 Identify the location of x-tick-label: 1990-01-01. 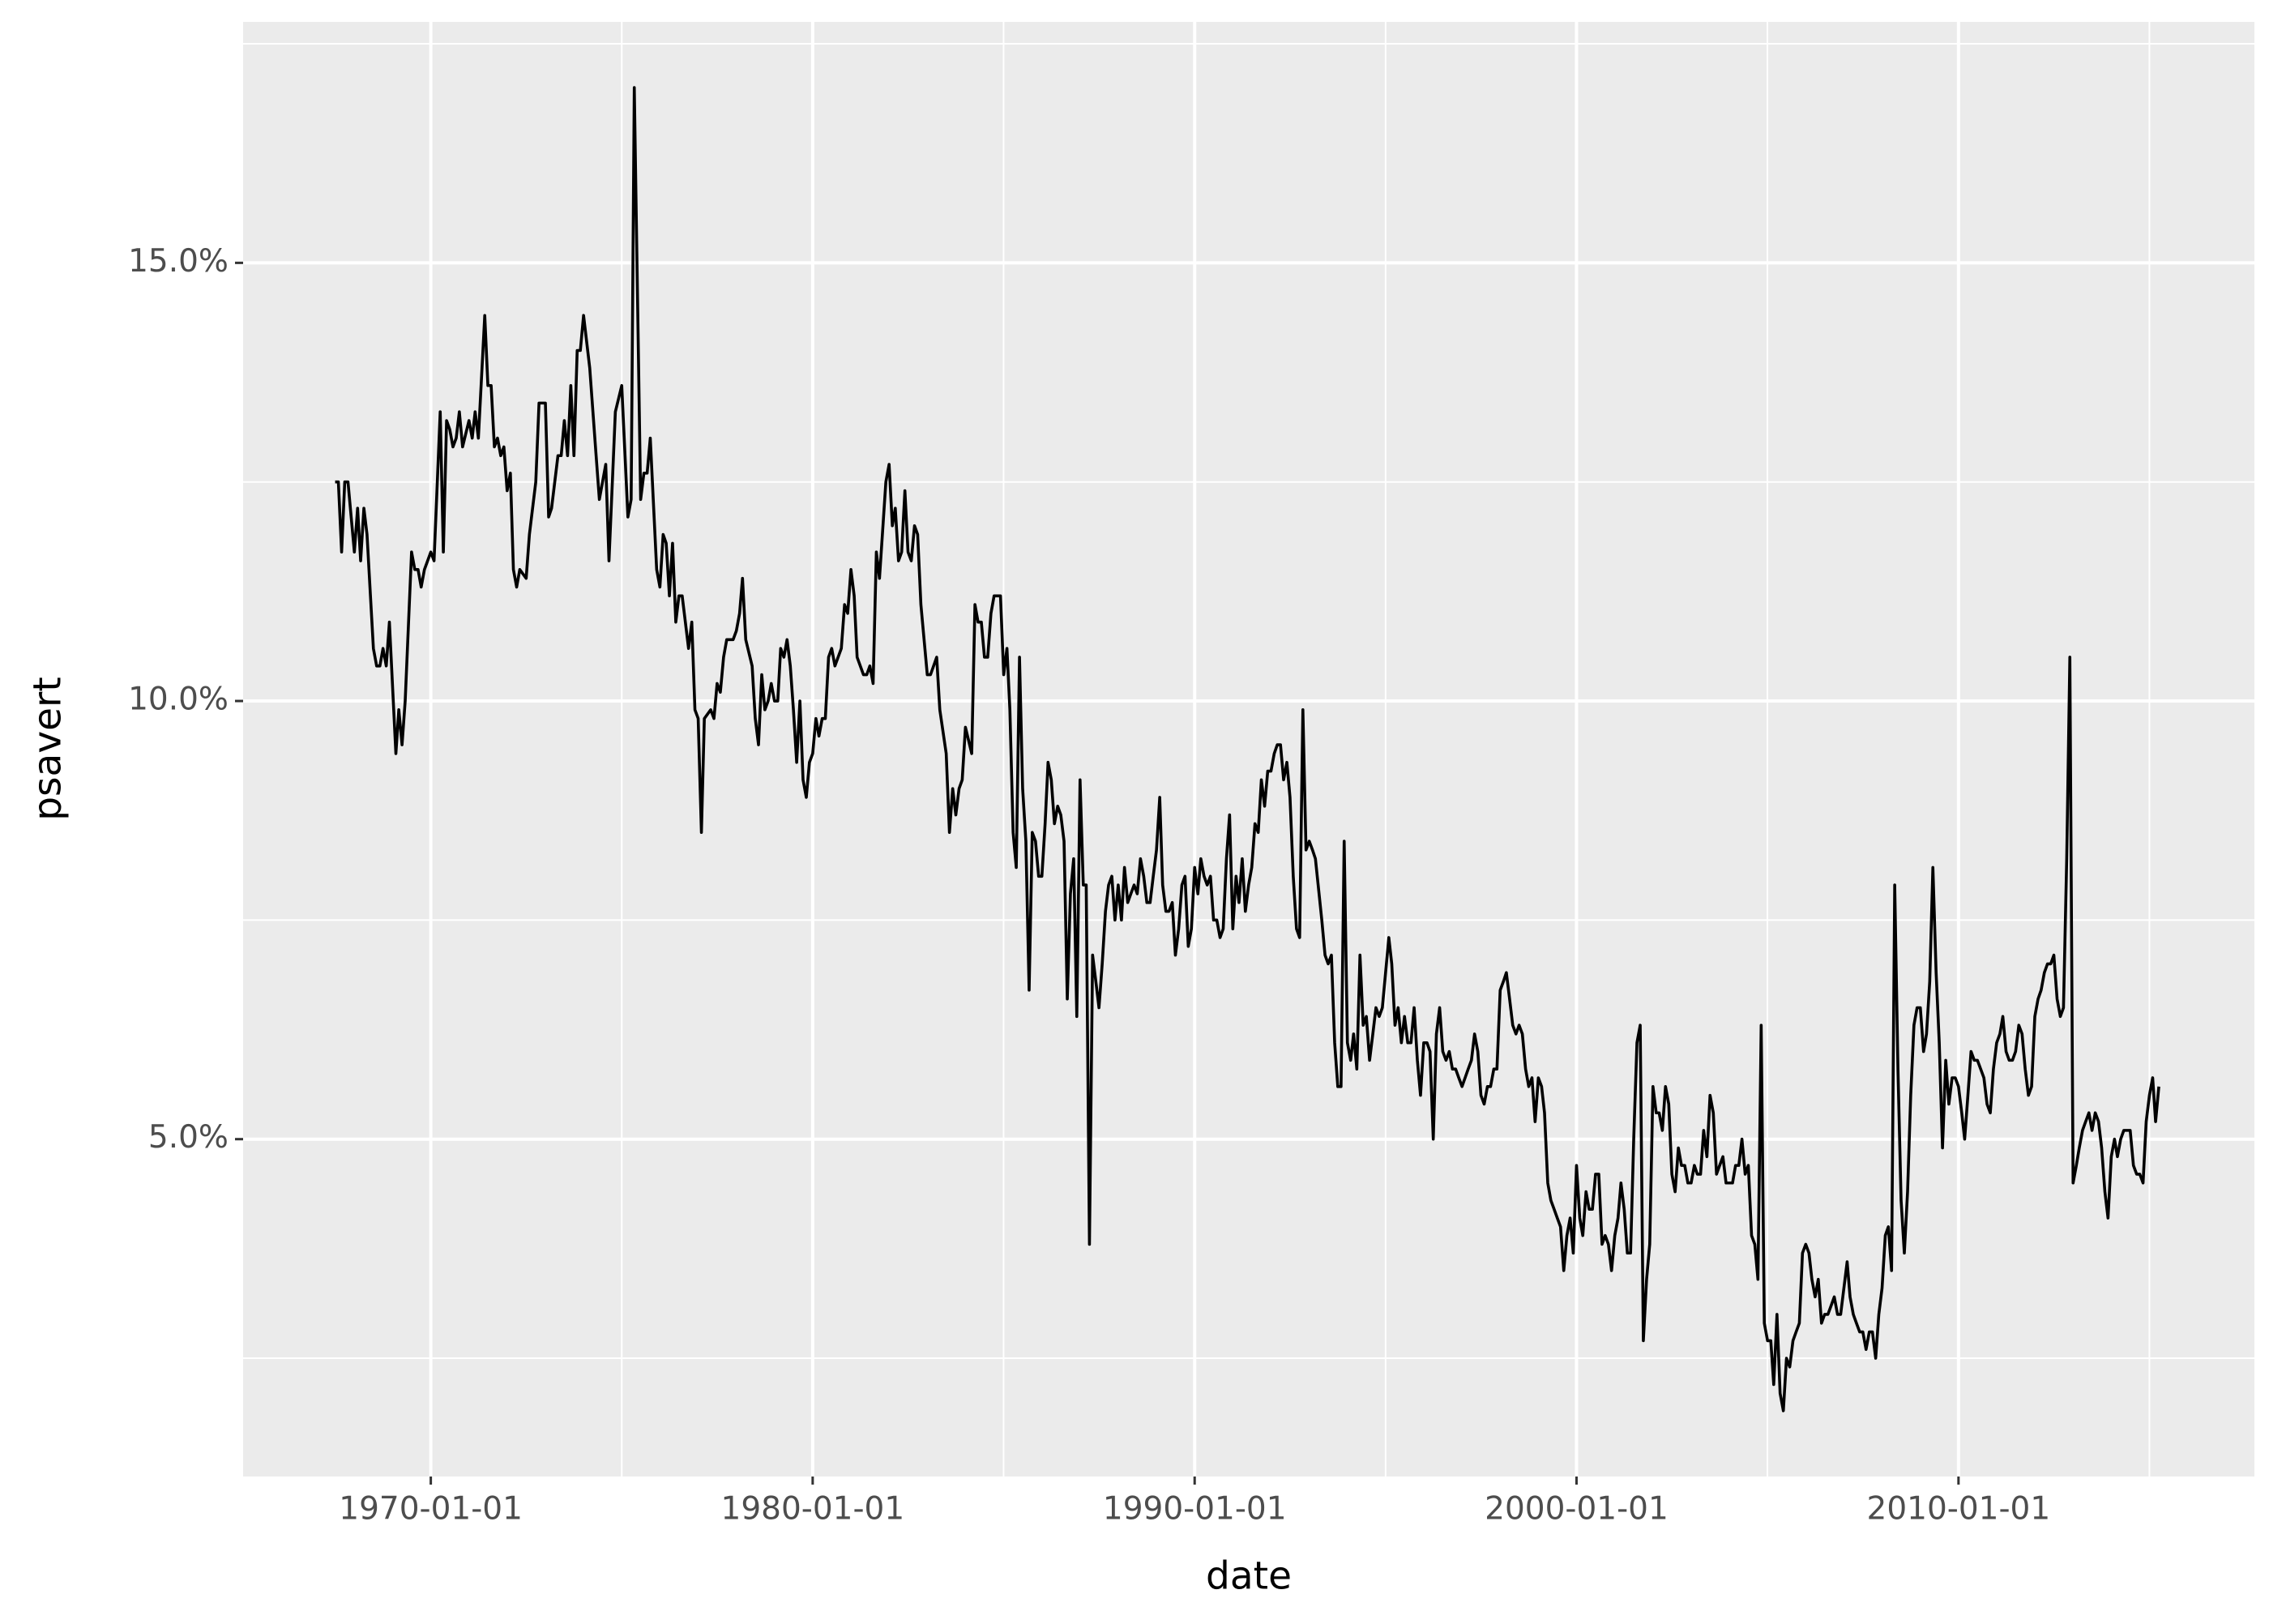
(1195, 1510).